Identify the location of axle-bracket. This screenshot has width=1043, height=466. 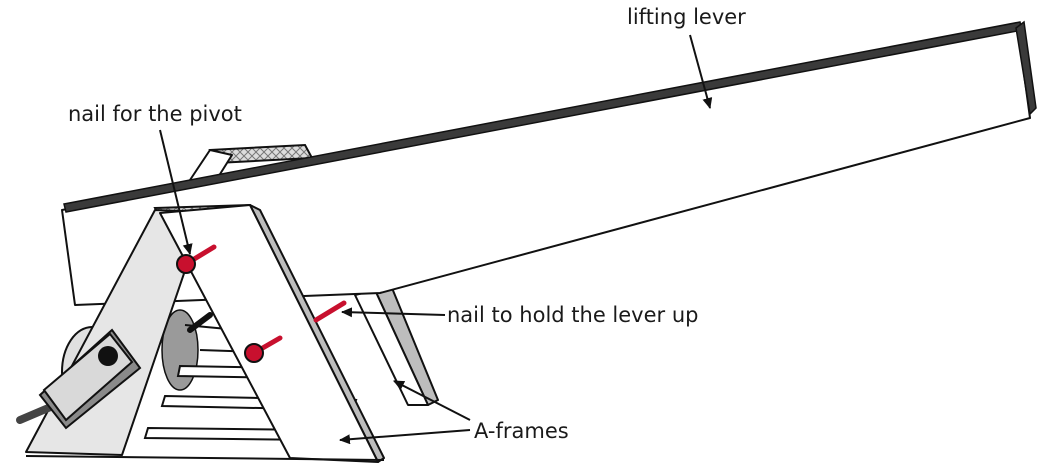
(114, 371).